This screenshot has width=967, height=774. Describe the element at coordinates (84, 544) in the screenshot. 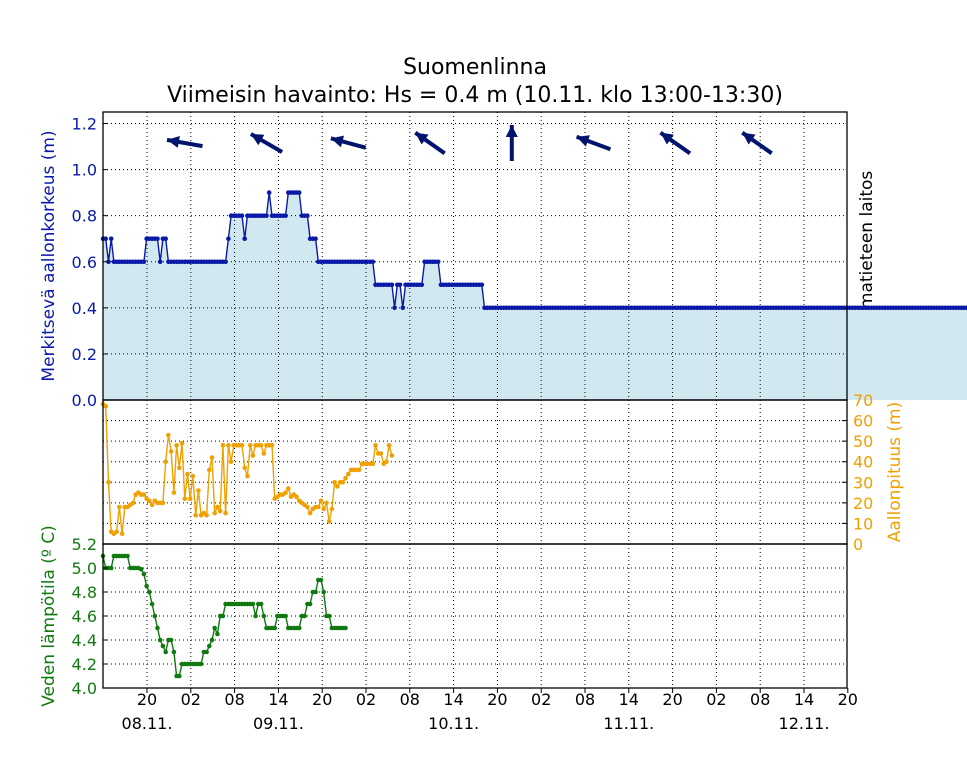

I see `y-tick-label: 5.2` at that location.